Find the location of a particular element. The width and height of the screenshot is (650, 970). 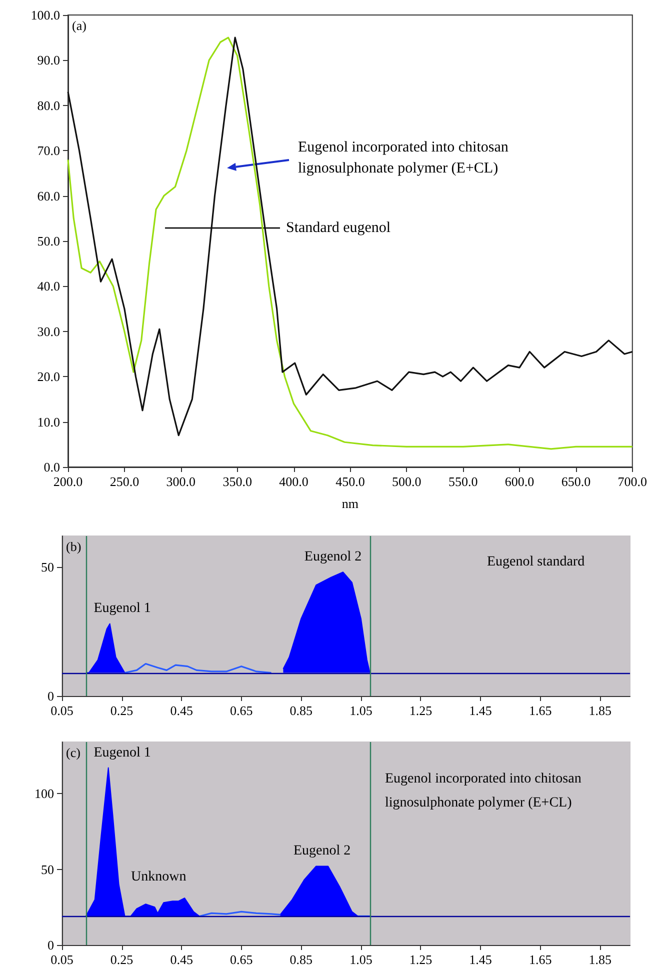

annotation: Eugenol standard is located at coordinates (536, 562).